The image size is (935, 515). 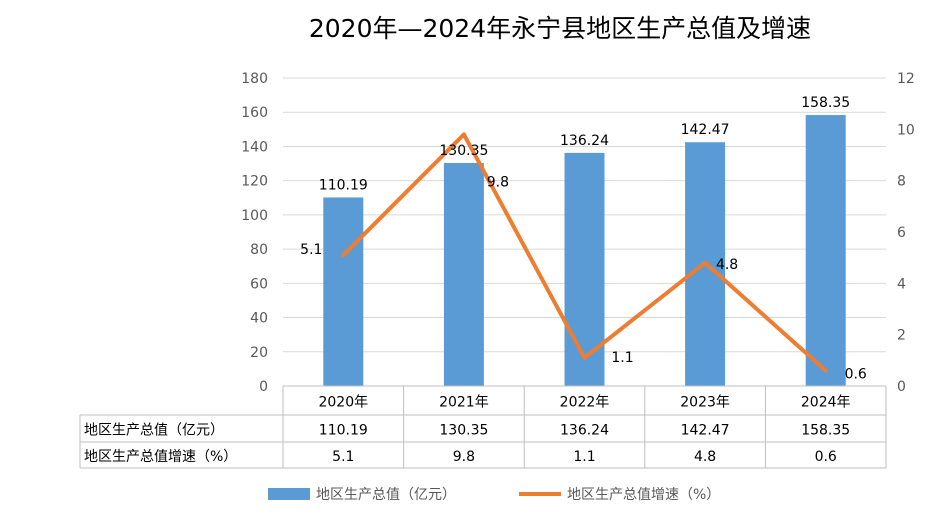 I want to click on table-row-label: 地区生产总值增速（%）, so click(x=160, y=457).